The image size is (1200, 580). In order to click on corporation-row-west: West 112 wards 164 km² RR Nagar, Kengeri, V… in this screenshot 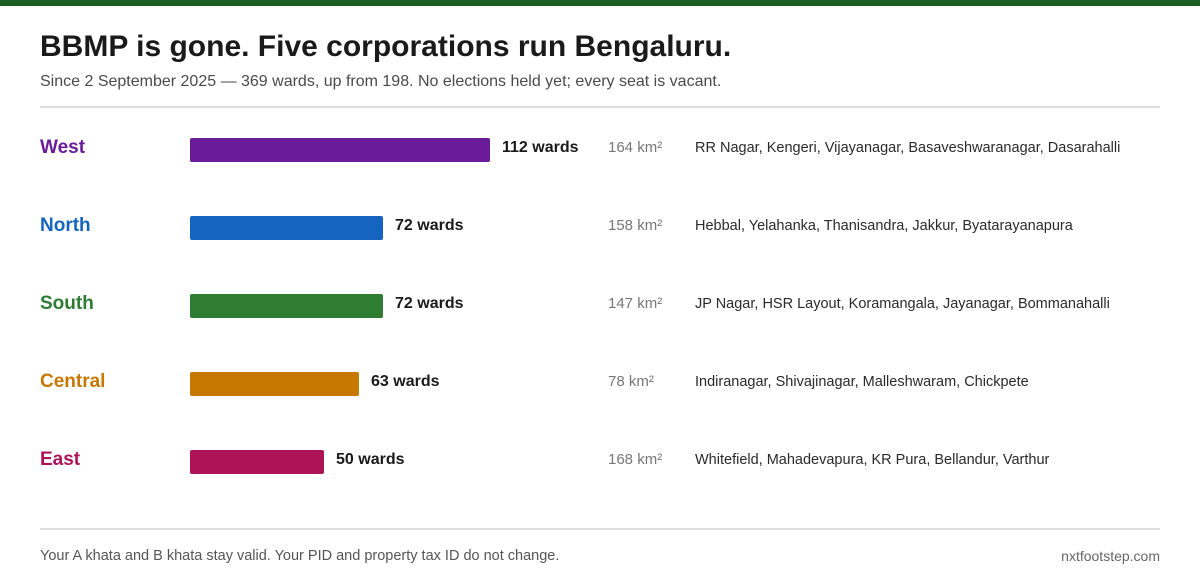, I will do `click(600, 150)`.